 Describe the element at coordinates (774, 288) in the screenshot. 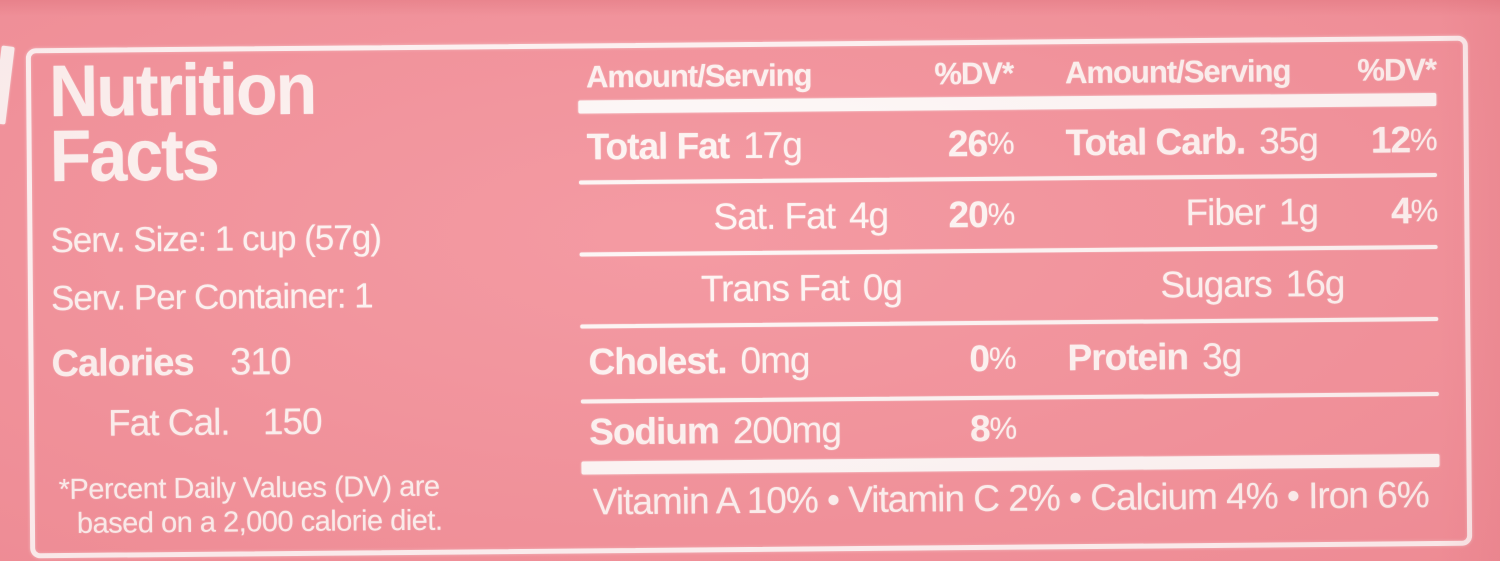

I see `nutrient-name: Trans Fat` at that location.